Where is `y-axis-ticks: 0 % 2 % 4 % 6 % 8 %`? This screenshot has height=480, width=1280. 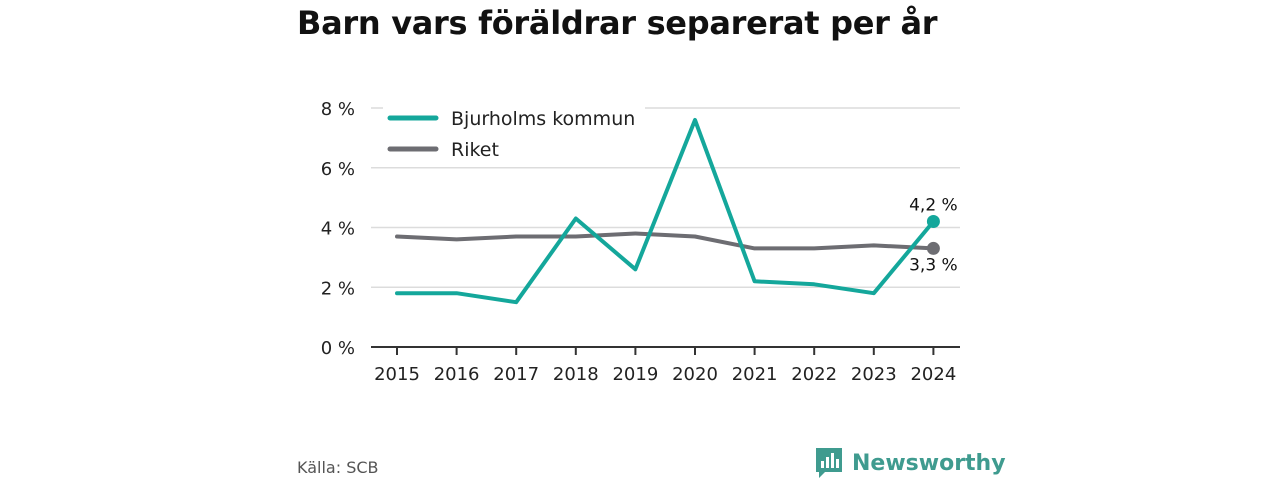 y-axis-ticks: 0 % 2 % 4 % 6 % 8 % is located at coordinates (338, 229).